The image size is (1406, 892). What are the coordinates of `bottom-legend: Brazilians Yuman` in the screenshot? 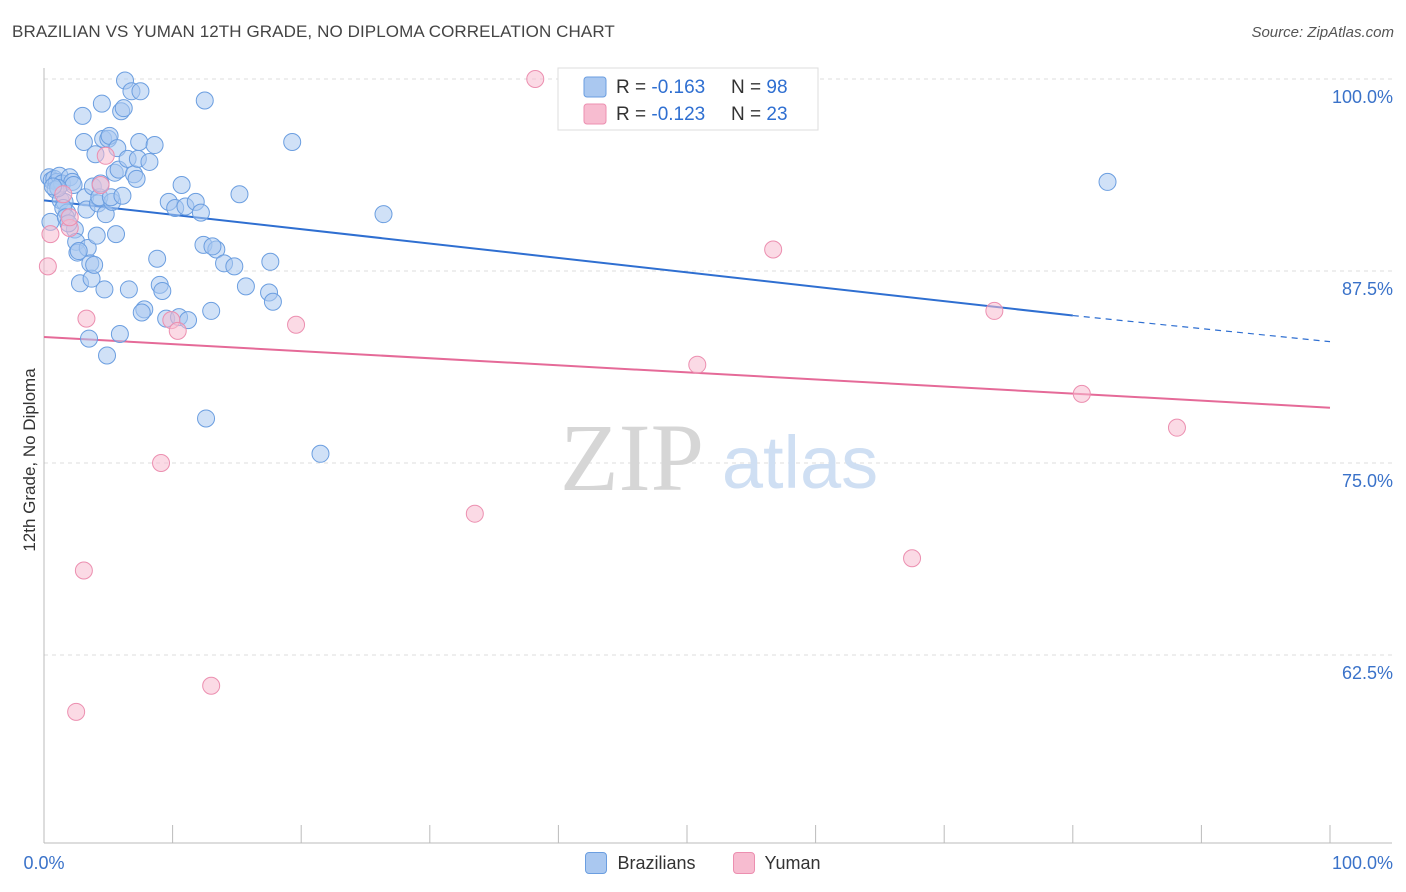 It's located at (703, 865).